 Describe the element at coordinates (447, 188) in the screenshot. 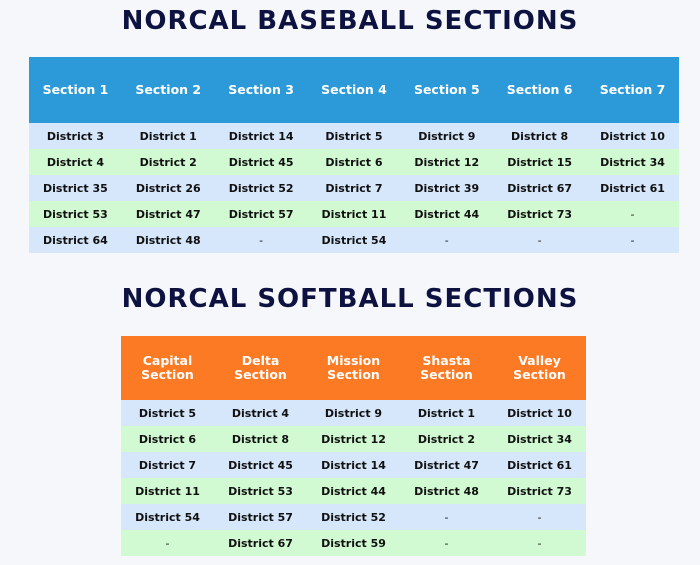

I see `table-cell: District 39` at that location.